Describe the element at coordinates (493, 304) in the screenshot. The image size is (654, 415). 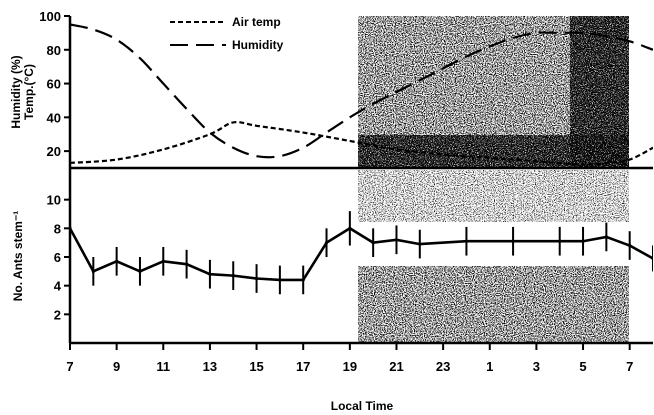
I see `night-shading-bottom-lower` at that location.